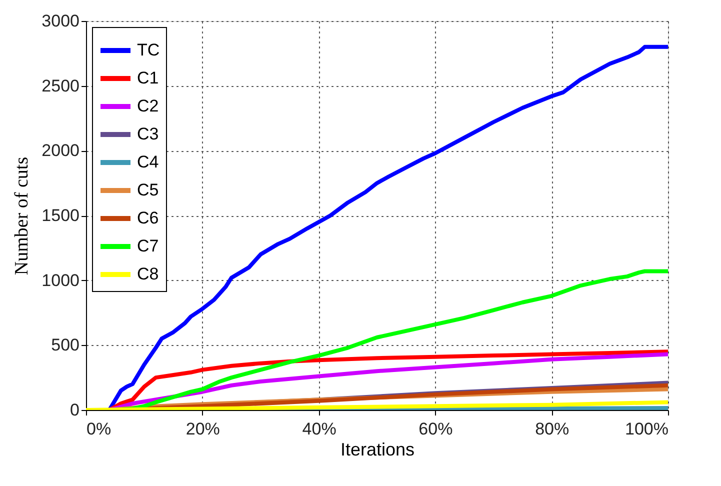  I want to click on y-tick-label: 1000, so click(61, 280).